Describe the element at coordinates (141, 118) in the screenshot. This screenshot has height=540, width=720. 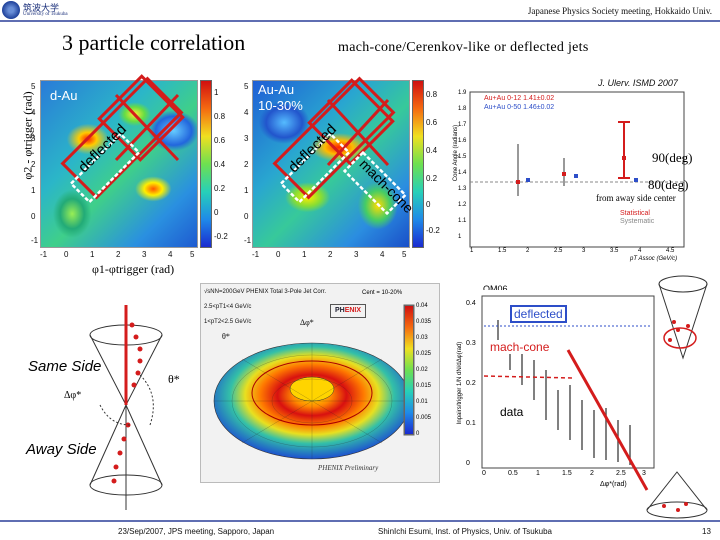
I see `dau-cone-box-a` at that location.